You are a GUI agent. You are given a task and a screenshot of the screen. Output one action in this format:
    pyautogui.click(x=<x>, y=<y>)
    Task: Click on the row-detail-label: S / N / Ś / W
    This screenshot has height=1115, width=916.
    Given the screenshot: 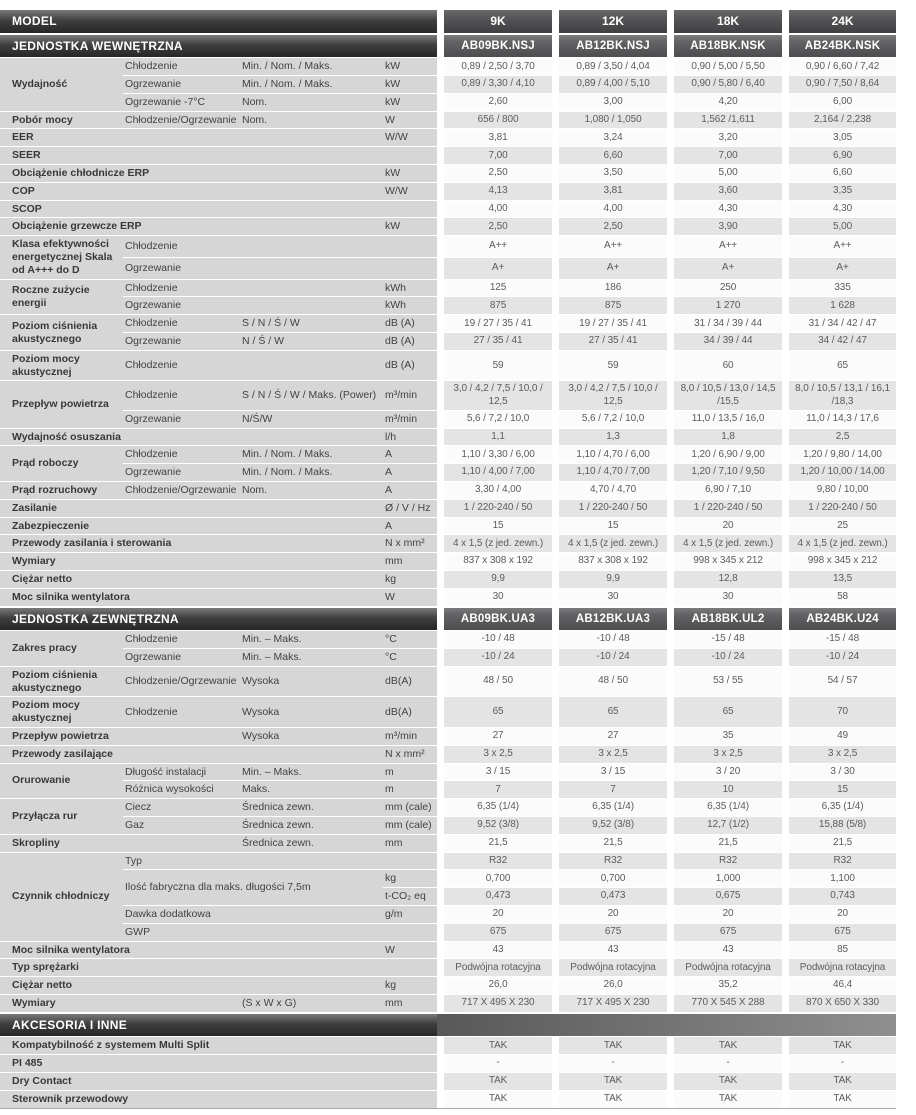 What is the action you would take?
    pyautogui.click(x=311, y=323)
    